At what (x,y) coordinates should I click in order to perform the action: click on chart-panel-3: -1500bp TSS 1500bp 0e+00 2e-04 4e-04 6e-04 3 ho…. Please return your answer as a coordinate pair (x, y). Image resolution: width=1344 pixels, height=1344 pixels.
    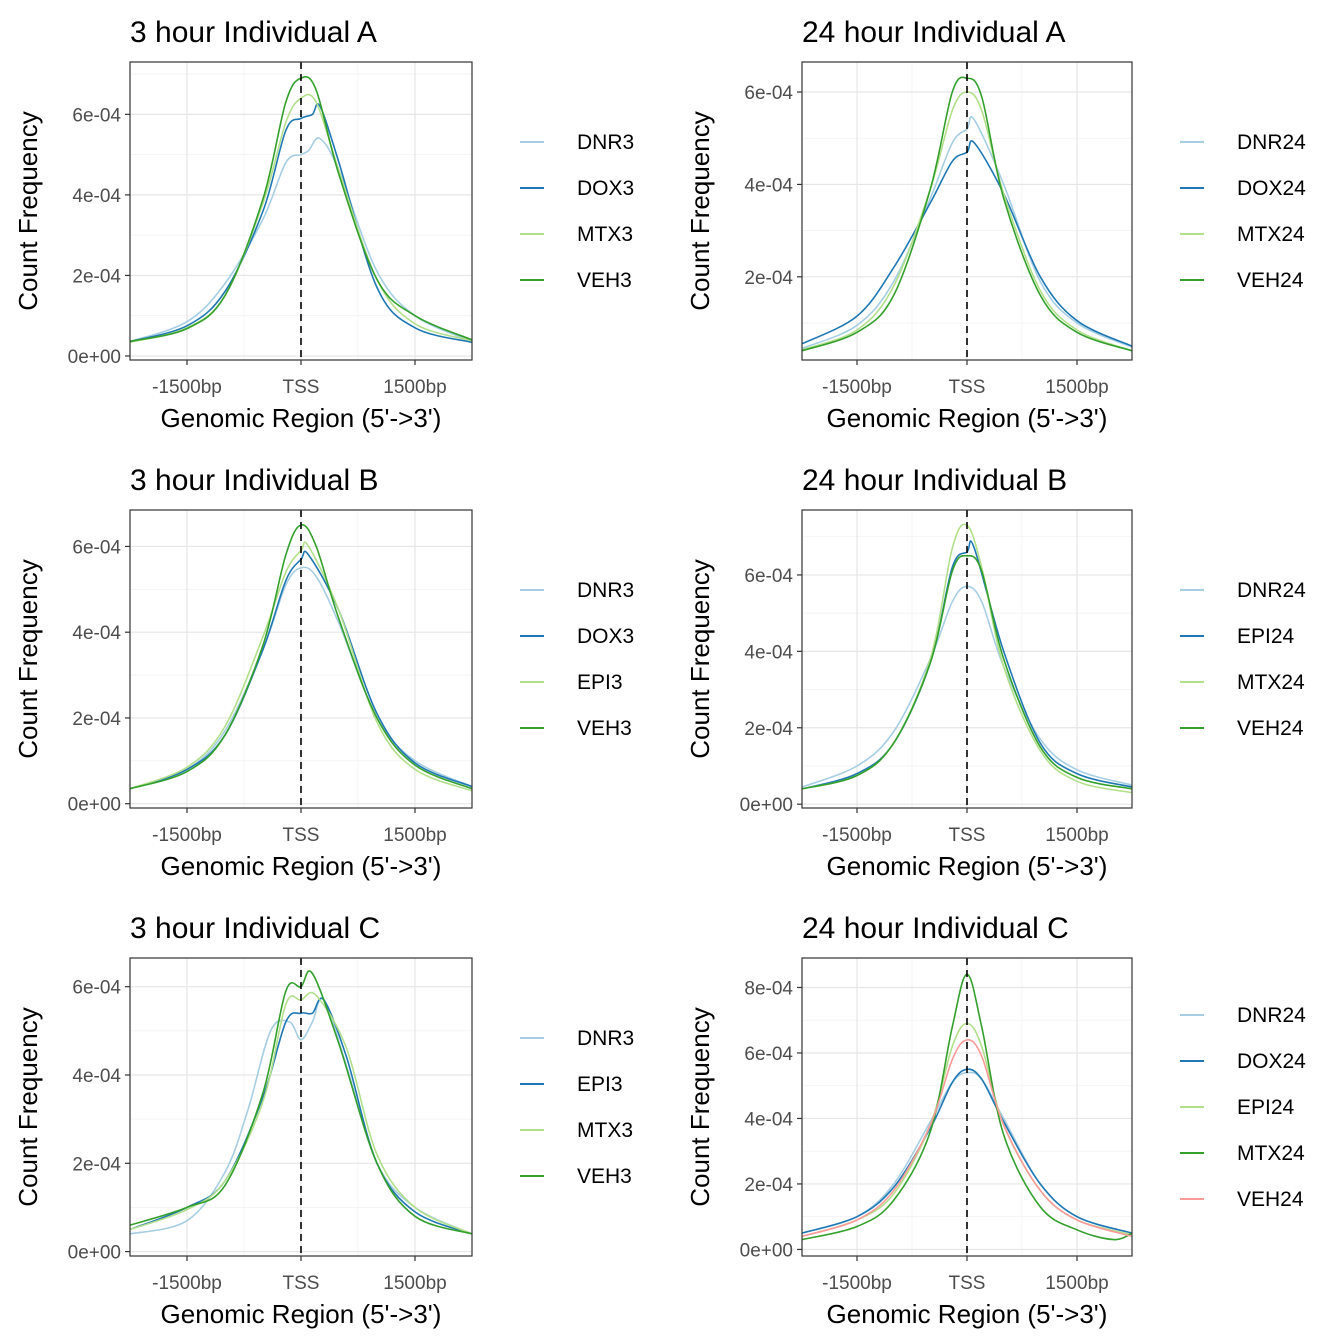
    Looking at the image, I should click on (323, 672).